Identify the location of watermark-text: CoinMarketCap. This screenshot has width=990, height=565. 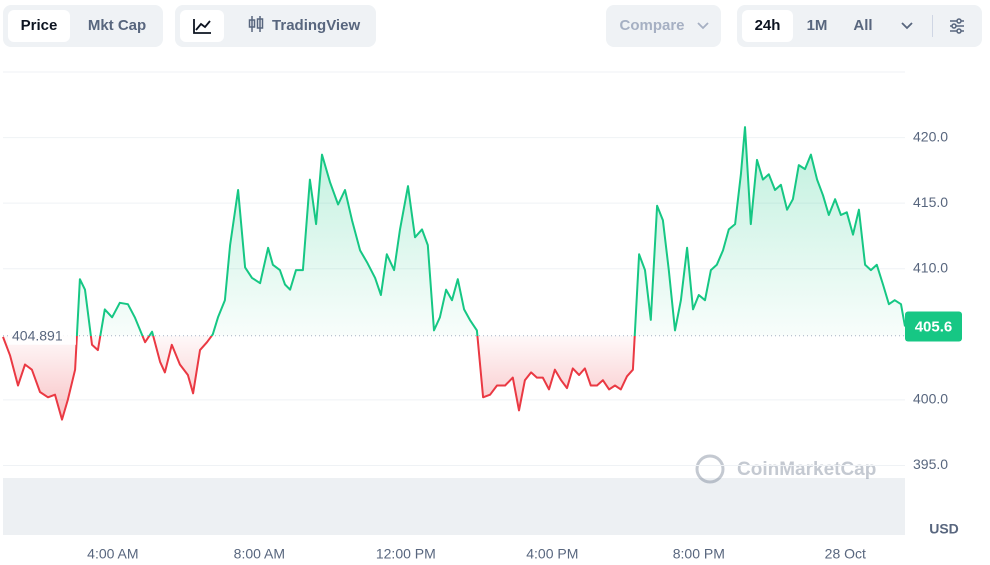
(806, 469).